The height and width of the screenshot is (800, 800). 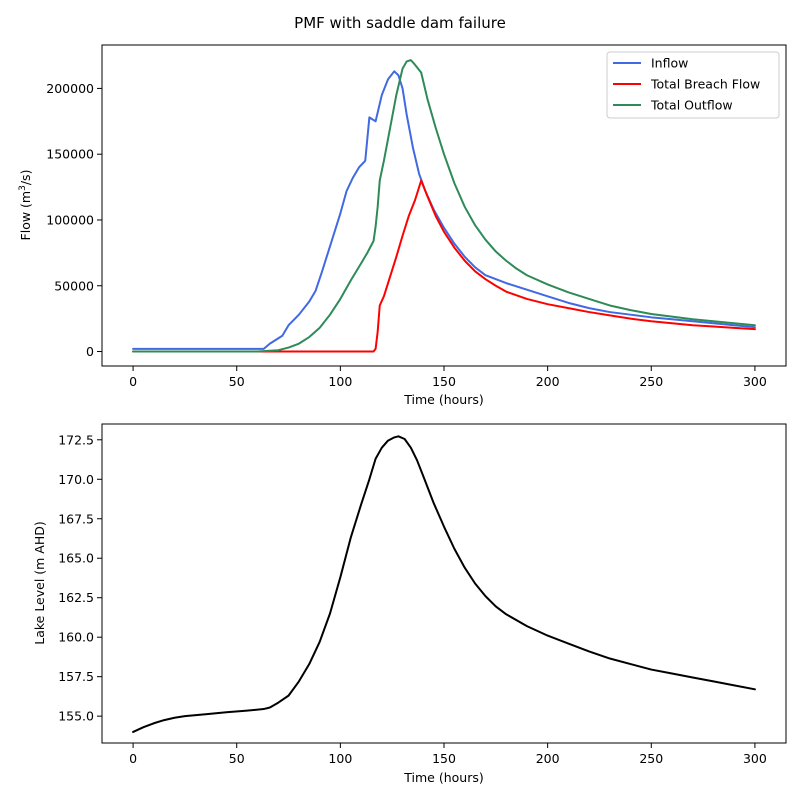 I want to click on flow-legend-box, so click(x=693, y=85).